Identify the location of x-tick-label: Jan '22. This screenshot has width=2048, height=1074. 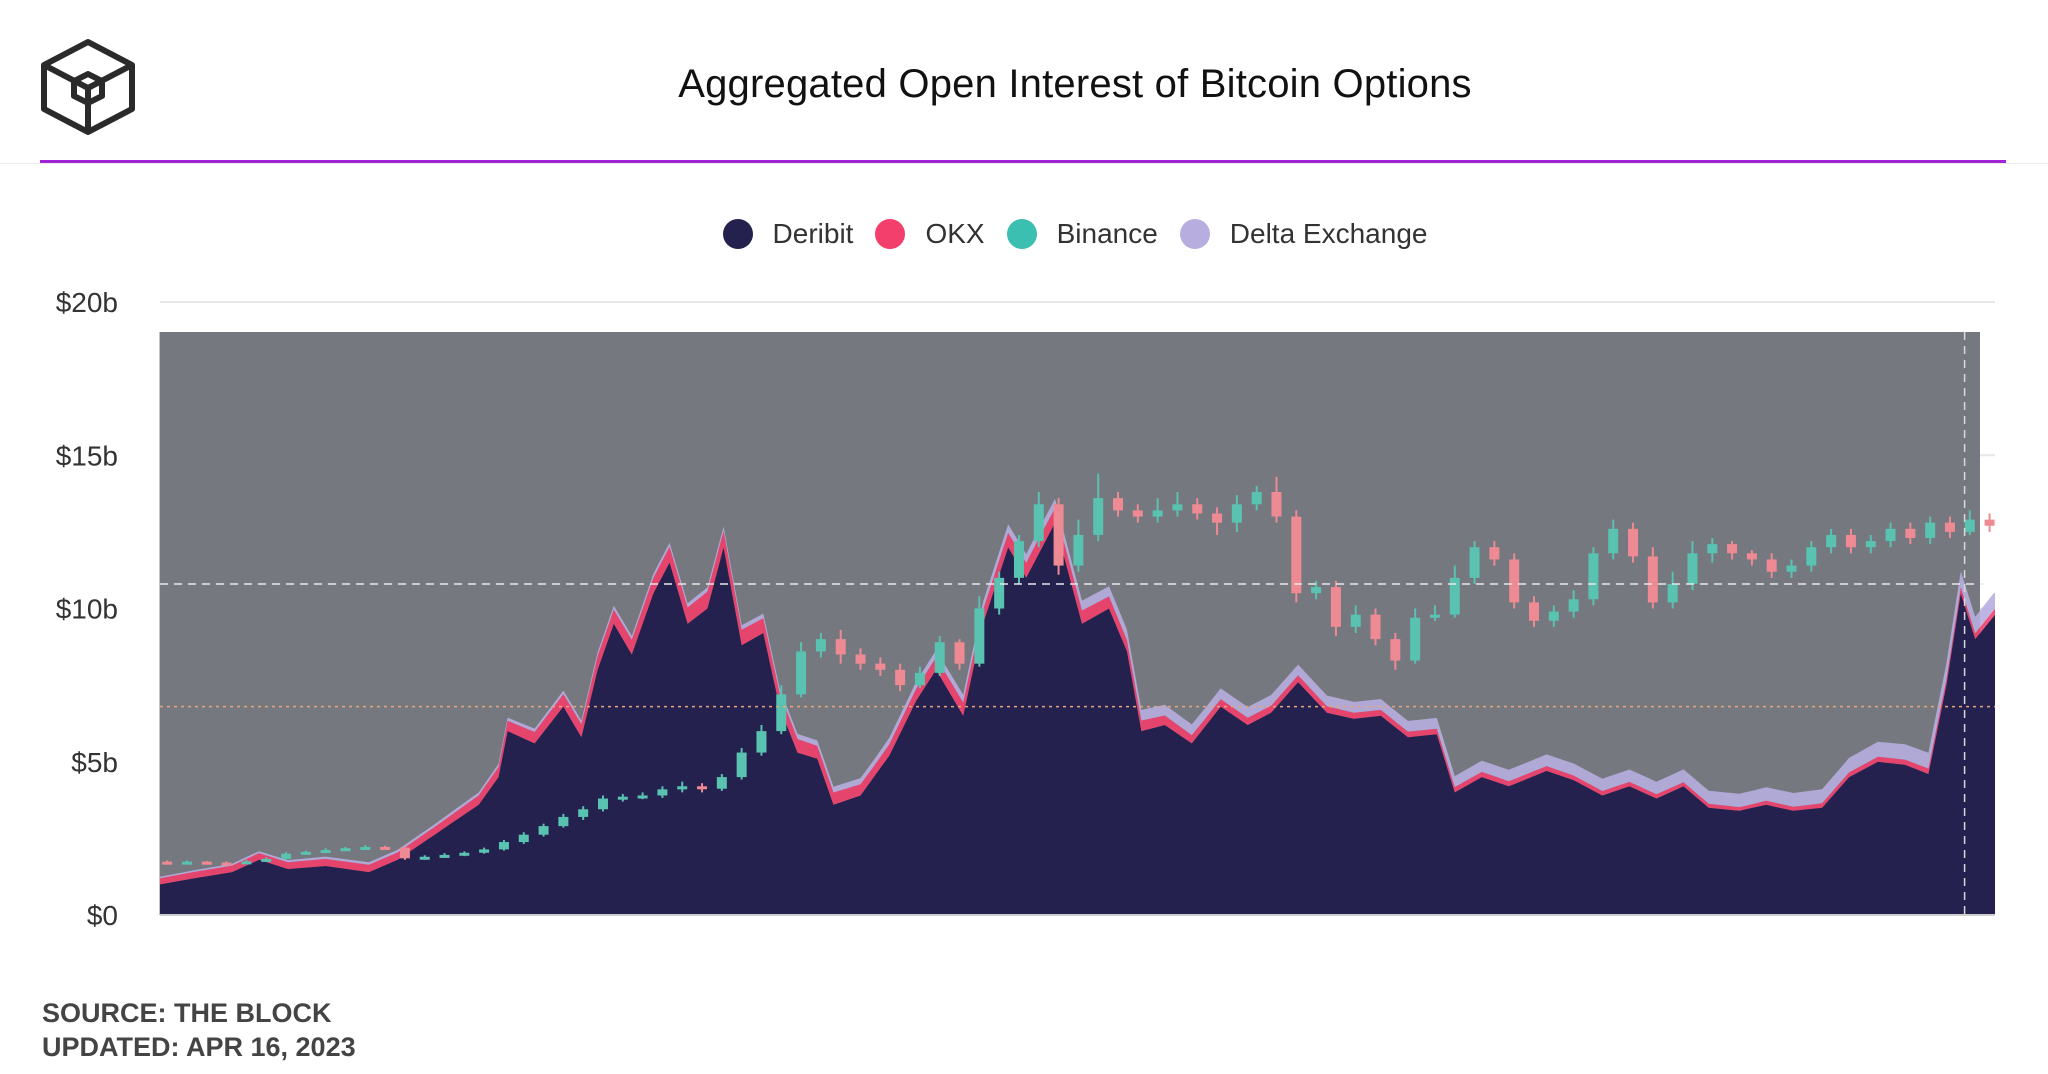
(1148, 939).